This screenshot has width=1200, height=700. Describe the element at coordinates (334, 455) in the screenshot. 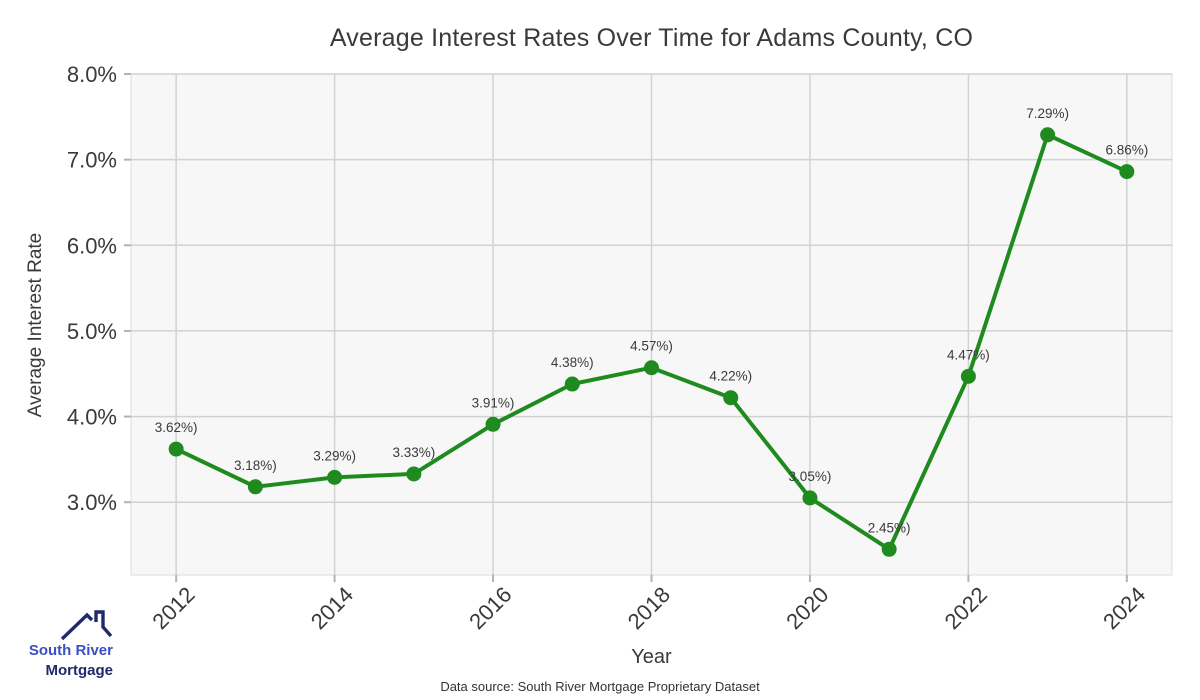

I see `data-point-label: 3.29%)` at that location.